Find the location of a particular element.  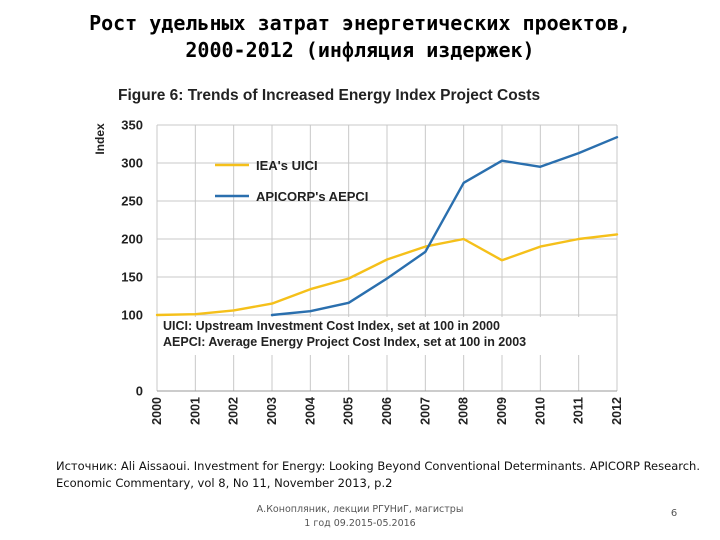

x-tick-label: 2008 is located at coordinates (464, 411).